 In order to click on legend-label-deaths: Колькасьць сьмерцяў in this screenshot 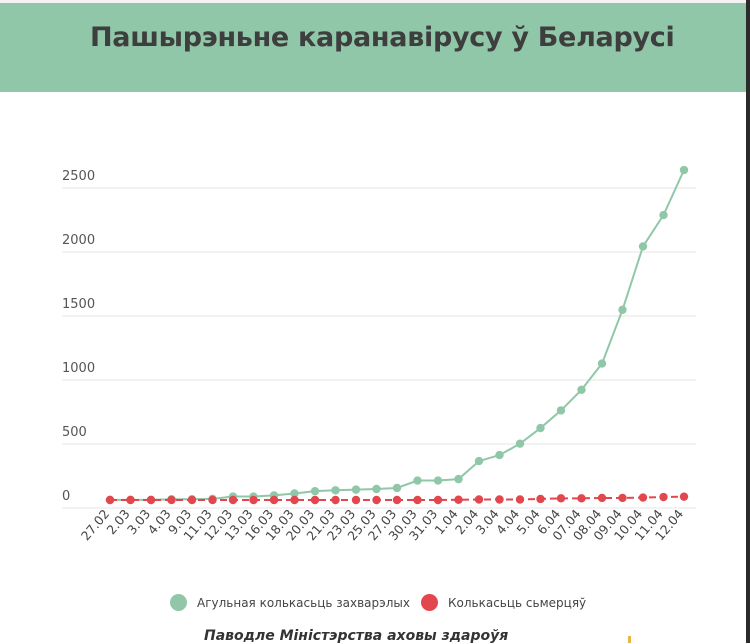, I will do `click(517, 602)`.